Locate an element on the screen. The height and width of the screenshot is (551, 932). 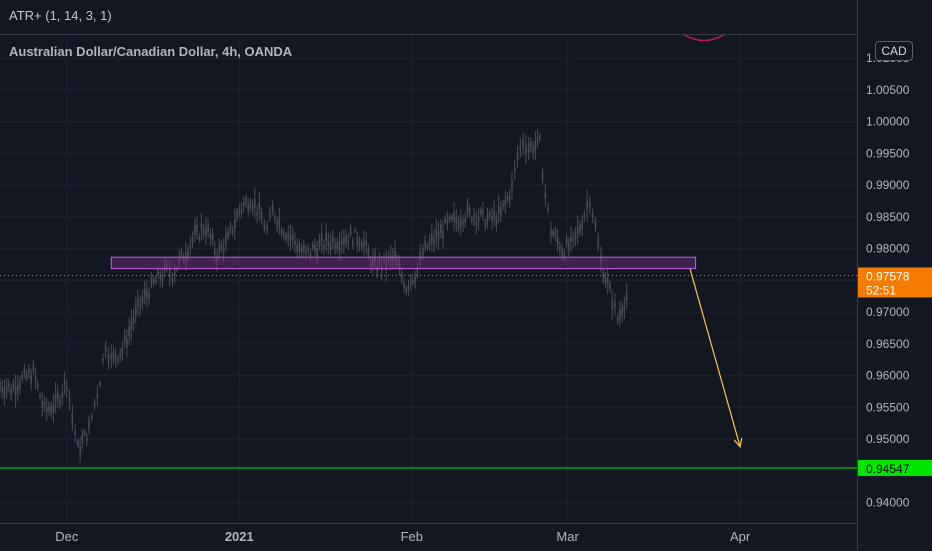
arrow-head is located at coordinates (738, 443).